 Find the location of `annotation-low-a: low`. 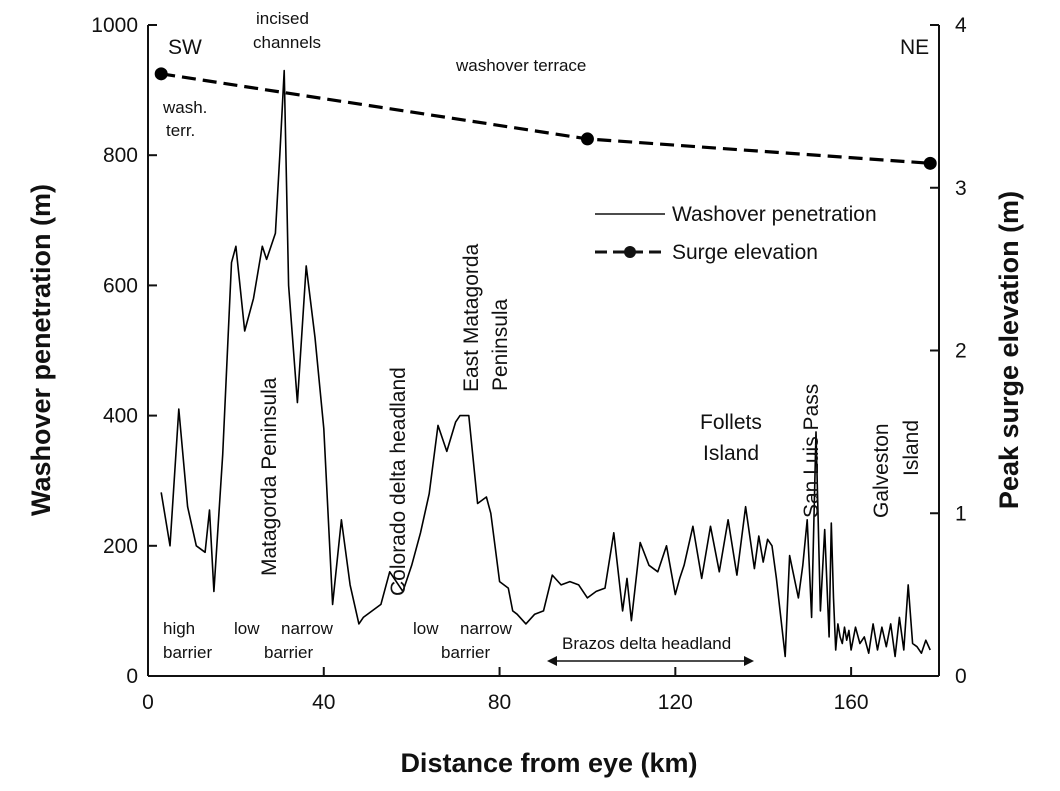

annotation-low-a: low is located at coordinates (247, 628).